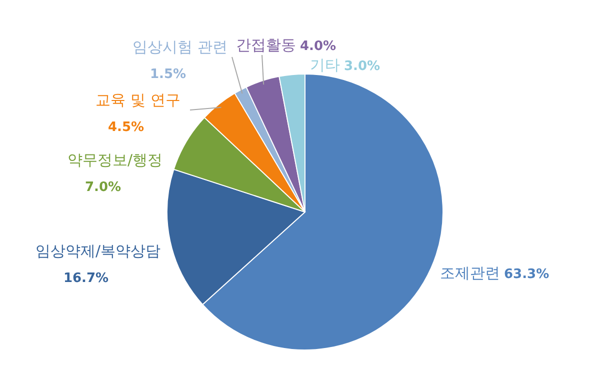 The image size is (608, 380). I want to click on data-label: 63.3%, so click(527, 274).